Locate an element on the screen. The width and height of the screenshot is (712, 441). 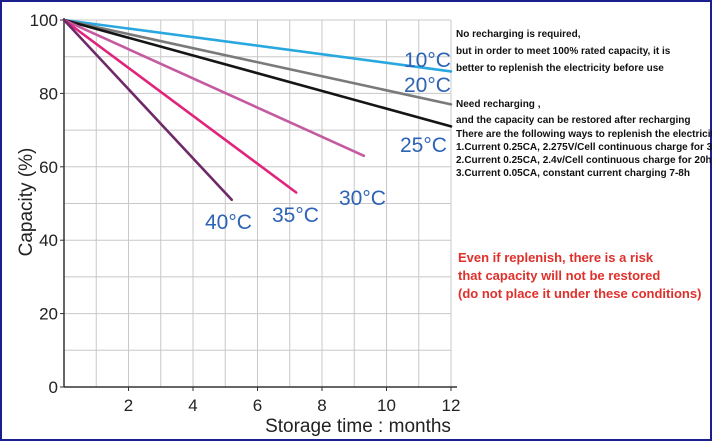
series-label-20c: 20°C is located at coordinates (427, 85).